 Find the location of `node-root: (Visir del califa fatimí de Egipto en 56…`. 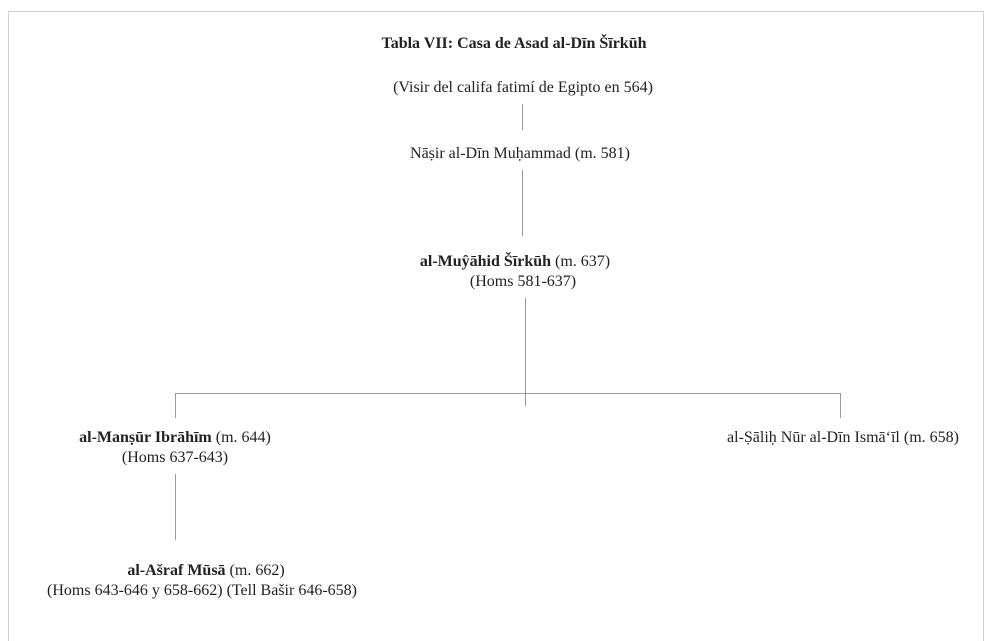

node-root: (Visir del califa fatimí de Egipto en 56… is located at coordinates (523, 87).